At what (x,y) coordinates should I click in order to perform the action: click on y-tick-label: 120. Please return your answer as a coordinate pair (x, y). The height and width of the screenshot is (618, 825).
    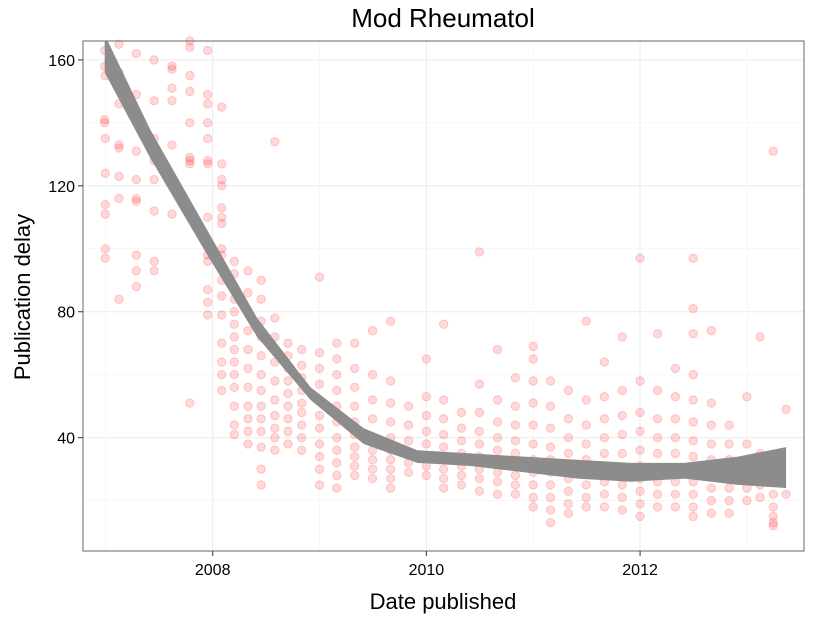
    Looking at the image, I should click on (61, 187).